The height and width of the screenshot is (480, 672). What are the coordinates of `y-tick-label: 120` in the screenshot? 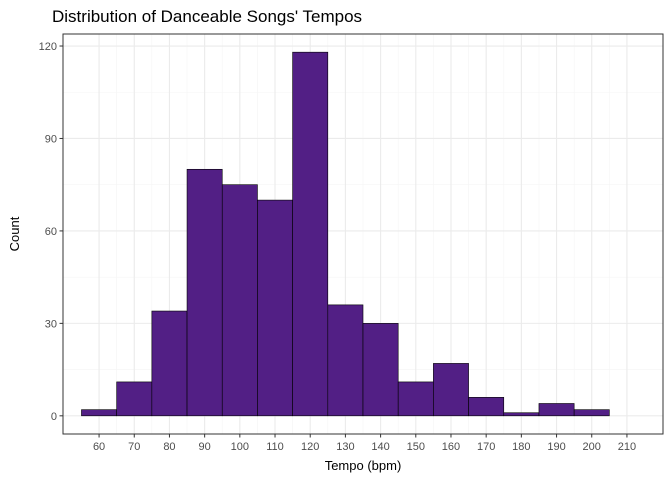 It's located at (48, 47).